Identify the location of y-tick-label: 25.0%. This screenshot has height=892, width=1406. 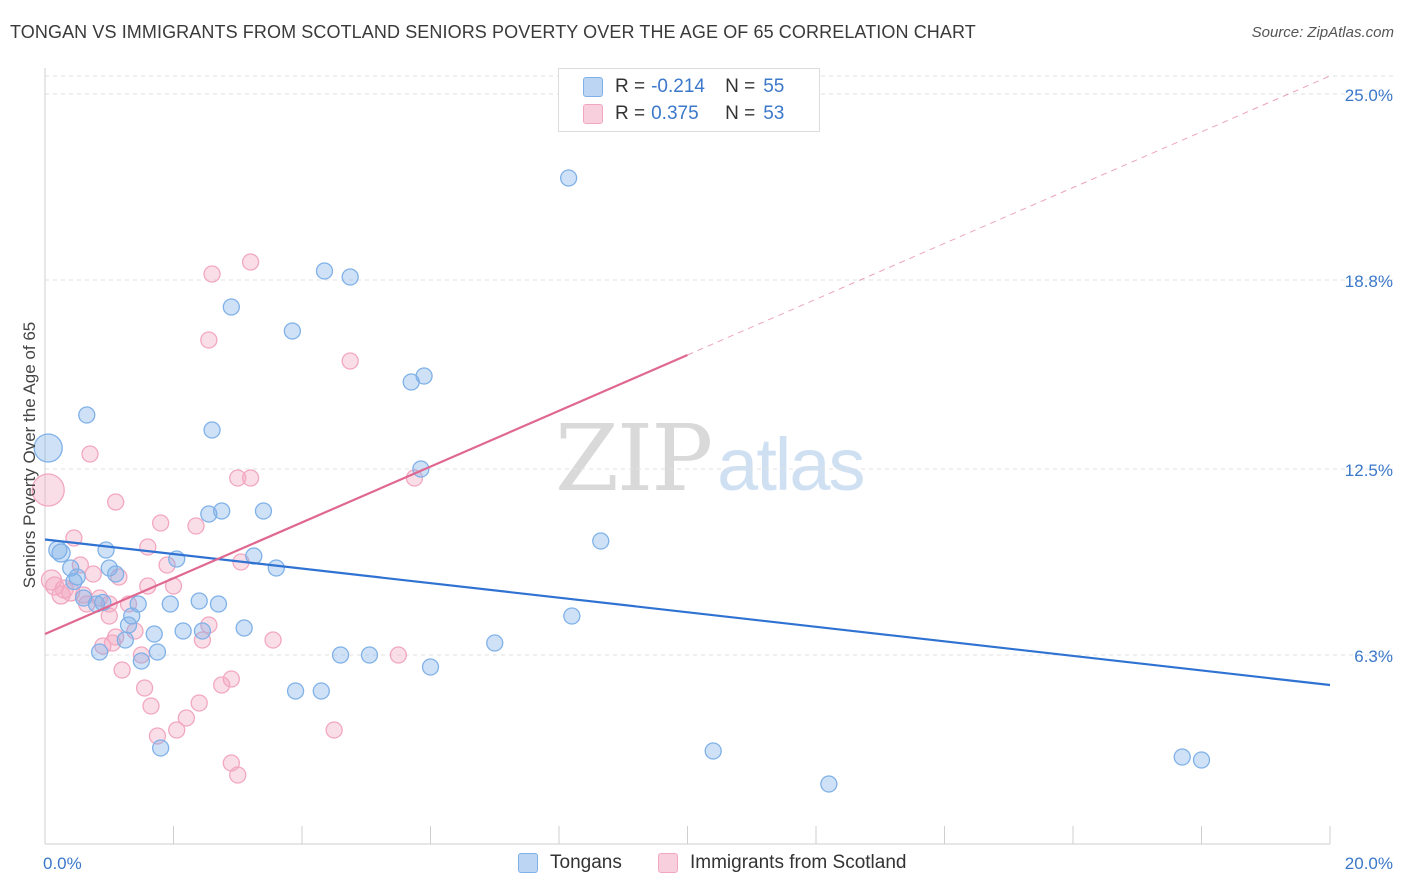
(1369, 95).